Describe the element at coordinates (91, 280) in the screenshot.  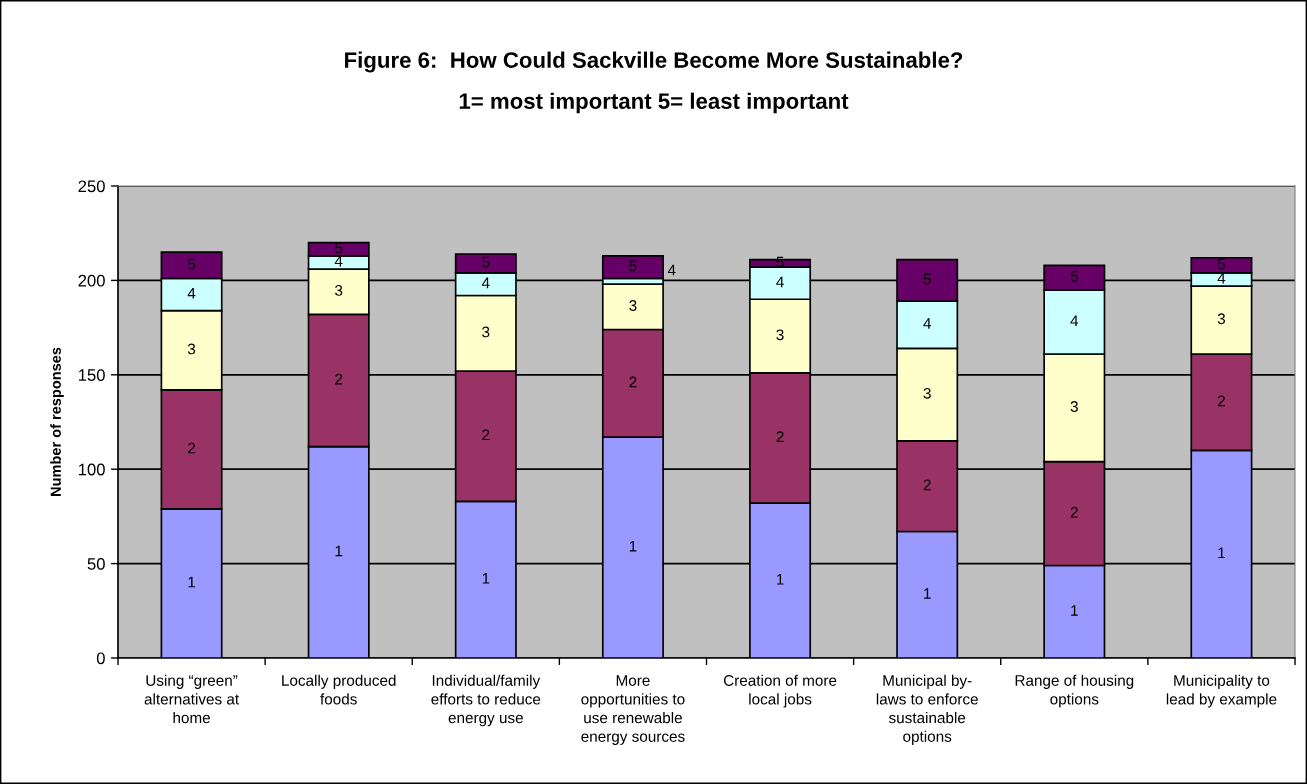
I see `y-tick-label: 200` at that location.